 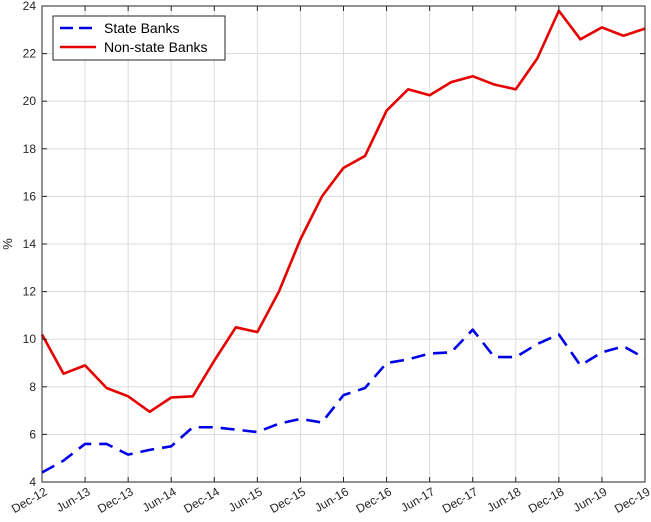 What do you see at coordinates (30, 339) in the screenshot?
I see `y-tick-label: 10` at bounding box center [30, 339].